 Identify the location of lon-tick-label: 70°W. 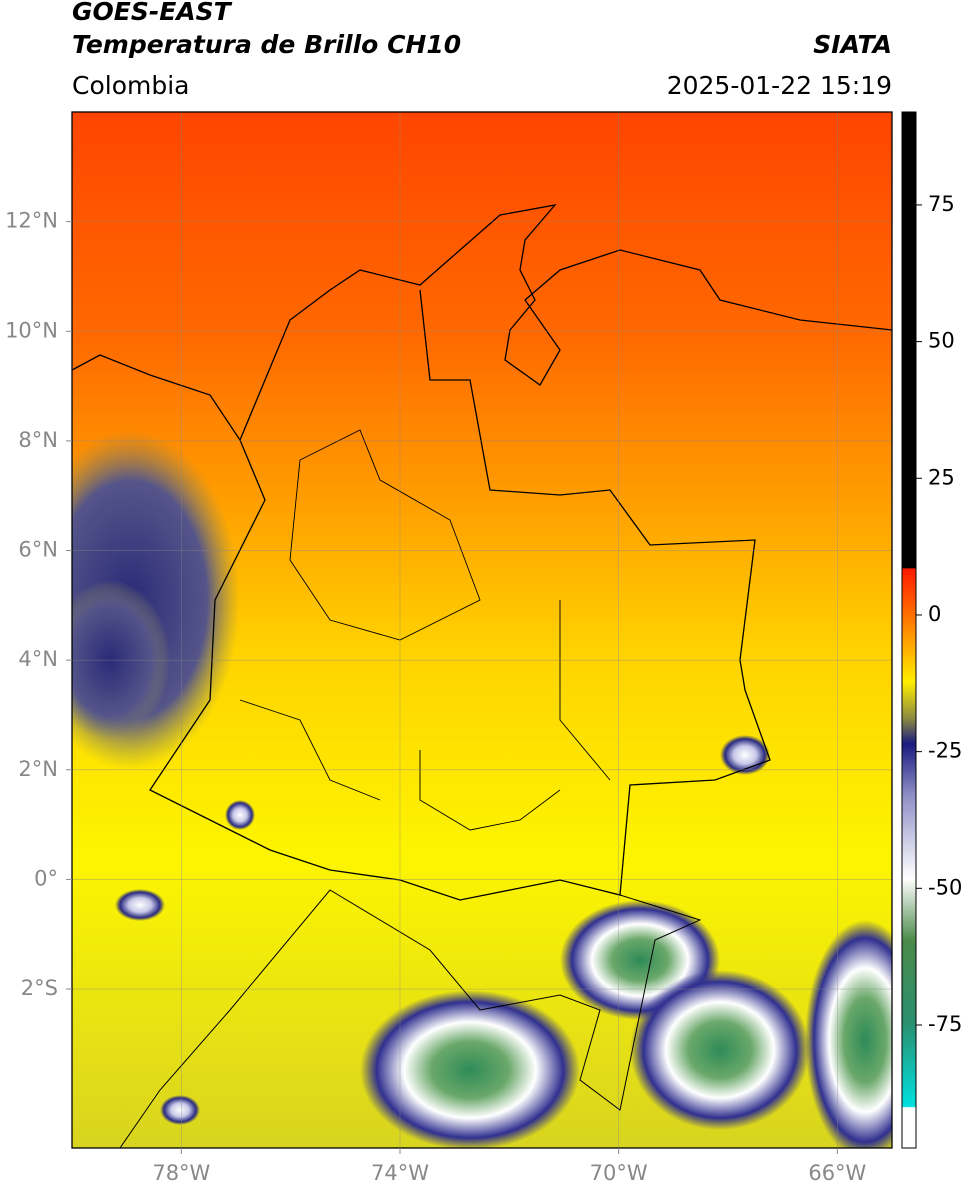
(619, 1173).